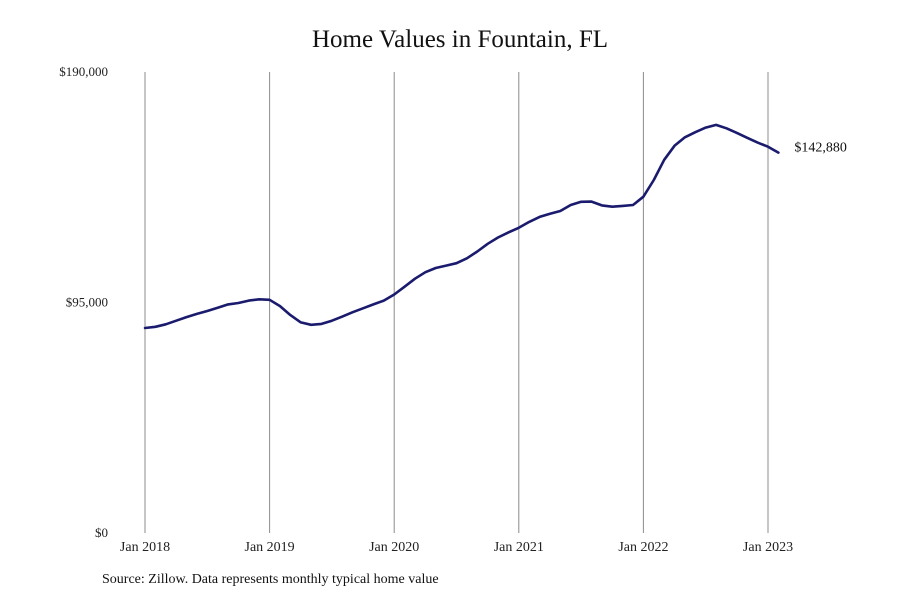  What do you see at coordinates (394, 547) in the screenshot?
I see `x-tick-label: Jan 2020` at bounding box center [394, 547].